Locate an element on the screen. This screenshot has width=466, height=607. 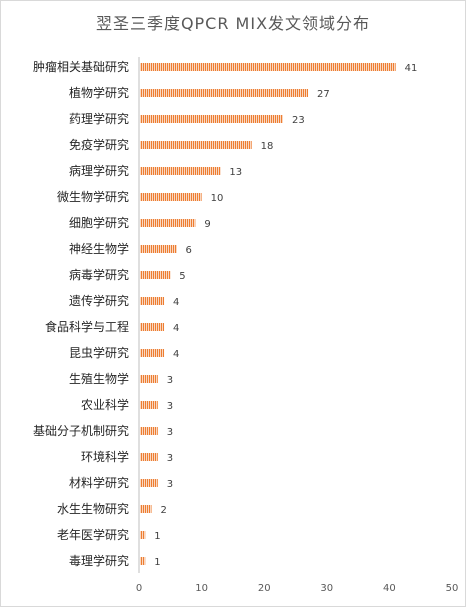
x-tick-label: 30 is located at coordinates (326, 588).